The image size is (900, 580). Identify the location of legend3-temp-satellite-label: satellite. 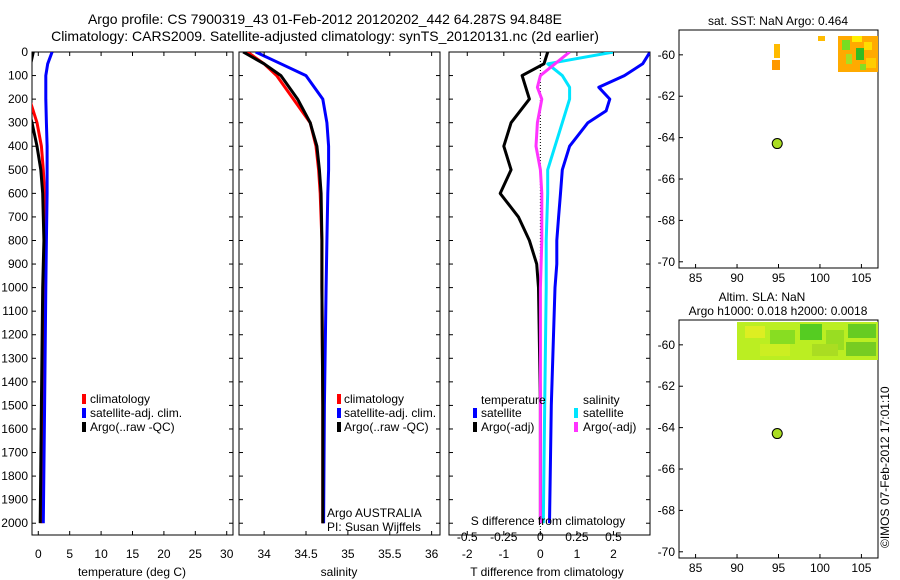
(501, 413).